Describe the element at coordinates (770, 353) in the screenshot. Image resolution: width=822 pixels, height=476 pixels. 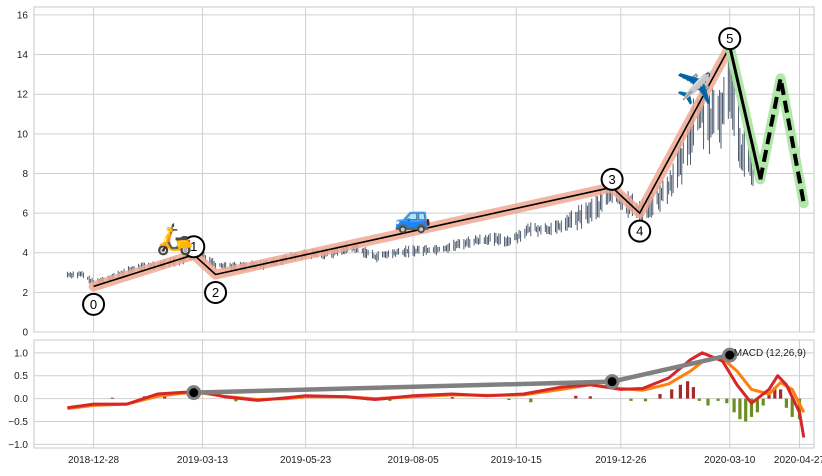
I see `macd-legend-label: MACD (12,26,9)` at that location.